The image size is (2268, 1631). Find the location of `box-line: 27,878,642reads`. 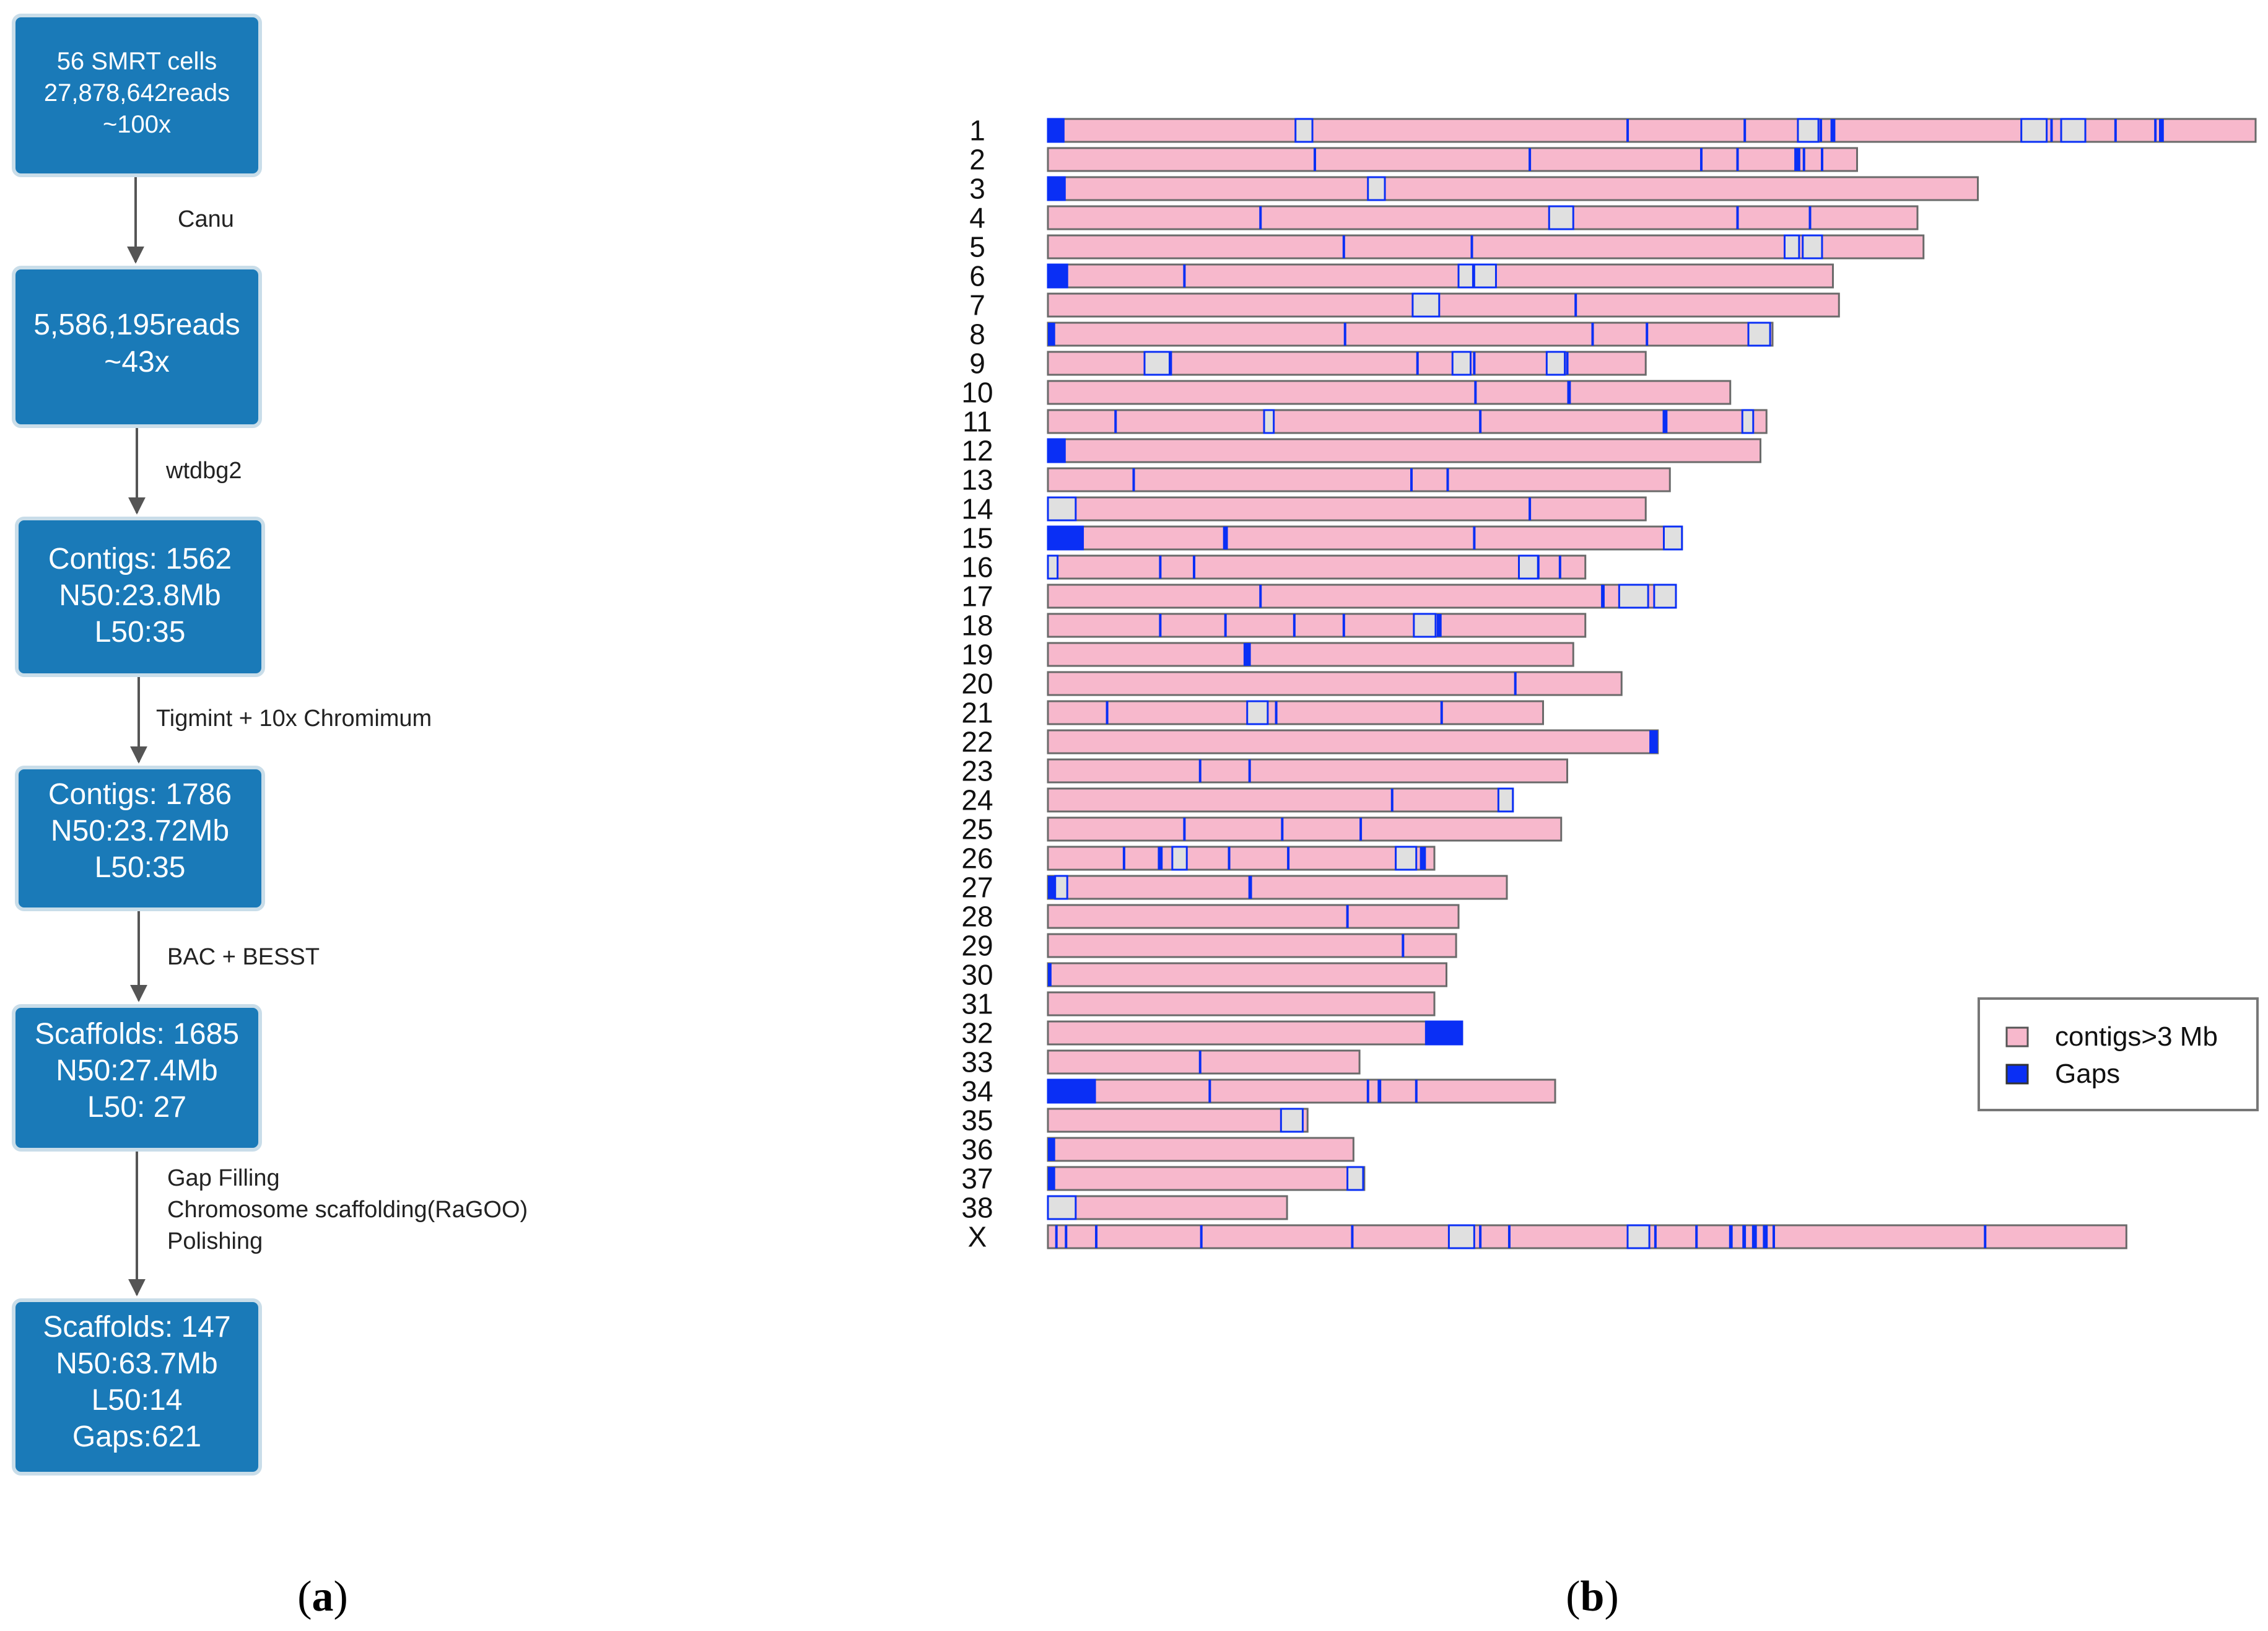

box-line: 27,878,642reads is located at coordinates (137, 93).